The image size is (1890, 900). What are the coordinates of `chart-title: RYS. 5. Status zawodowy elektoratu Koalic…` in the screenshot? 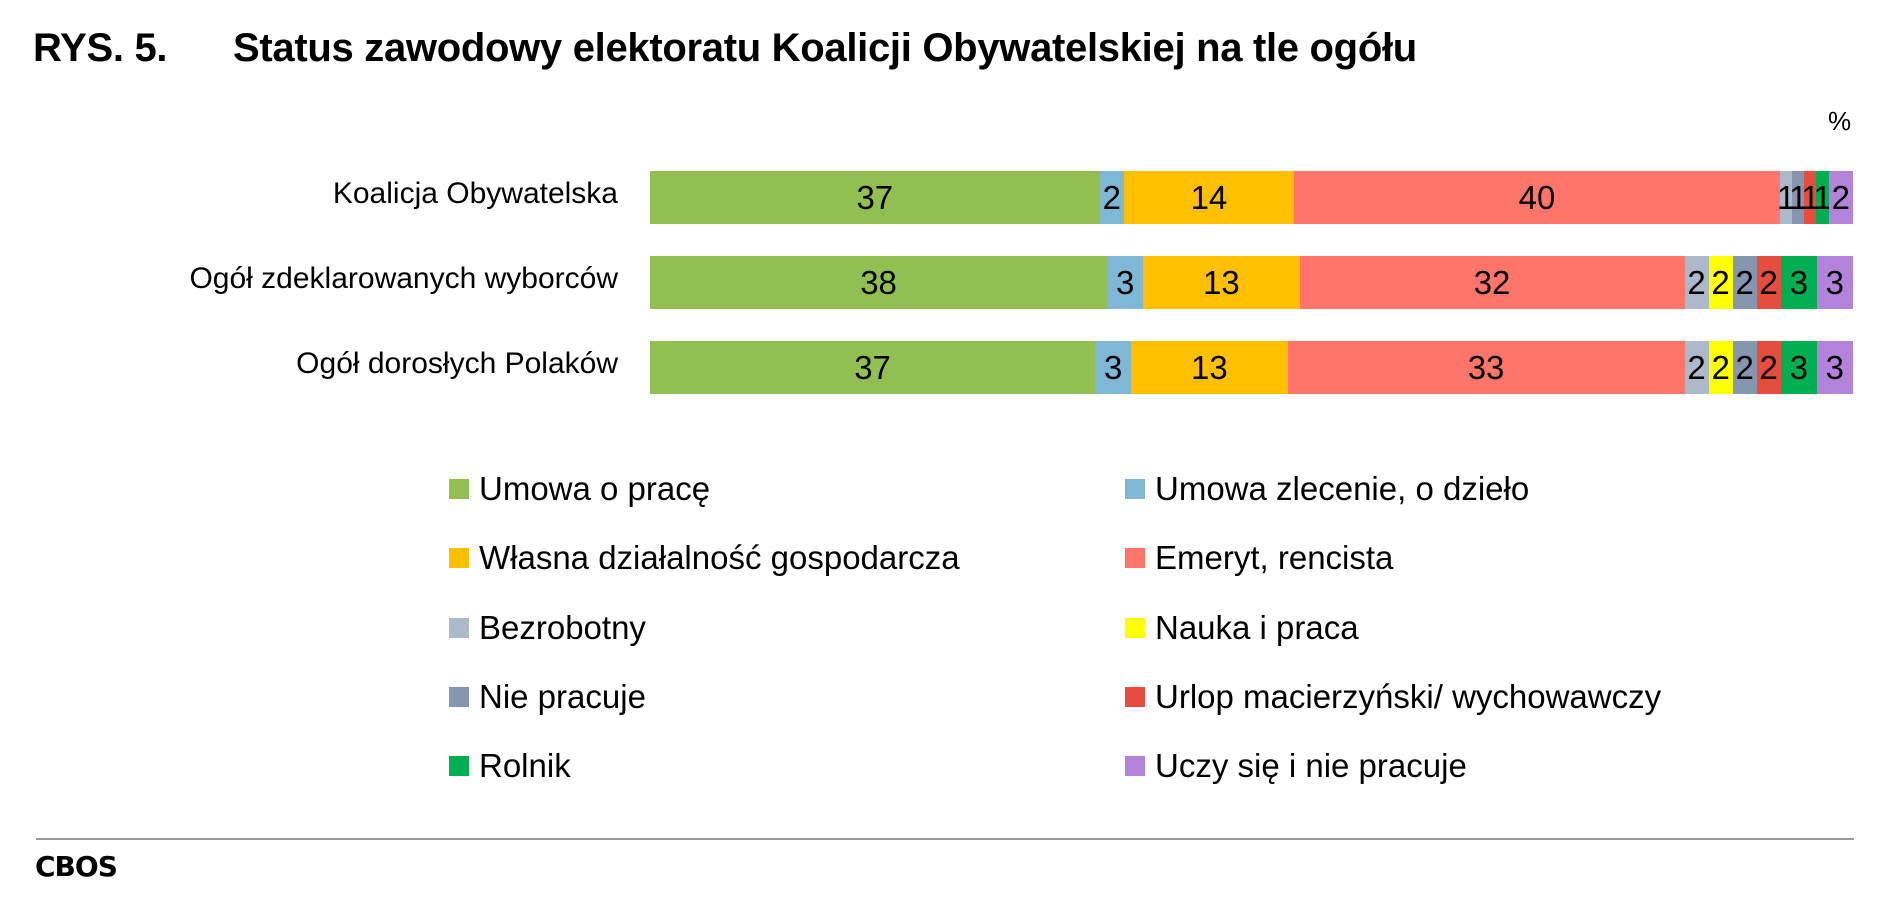 It's located at (725, 48).